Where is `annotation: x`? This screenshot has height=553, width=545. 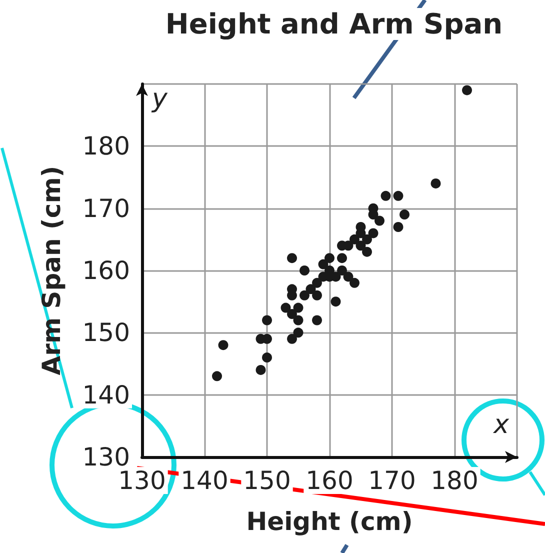
annotation: x is located at coordinates (501, 425).